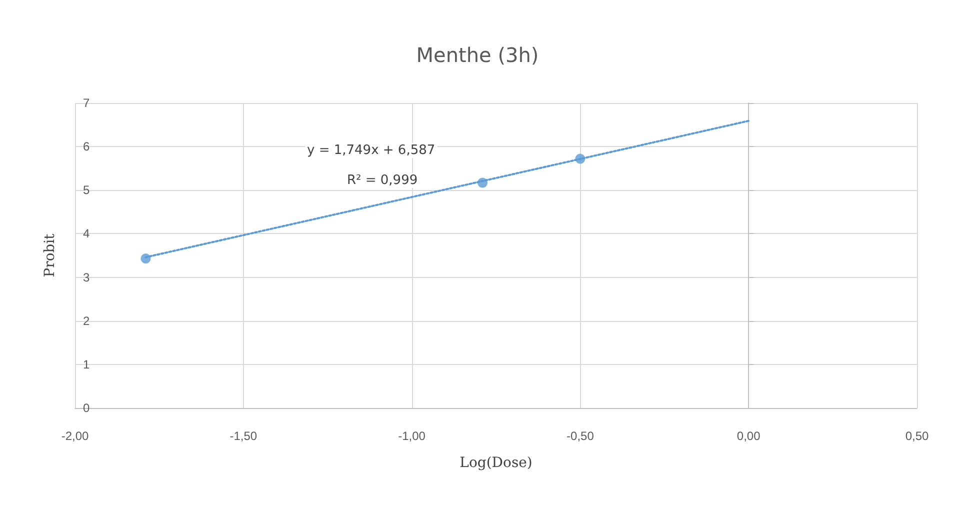 The width and height of the screenshot is (955, 532). I want to click on x-axis-title: Log(Dose), so click(496, 463).